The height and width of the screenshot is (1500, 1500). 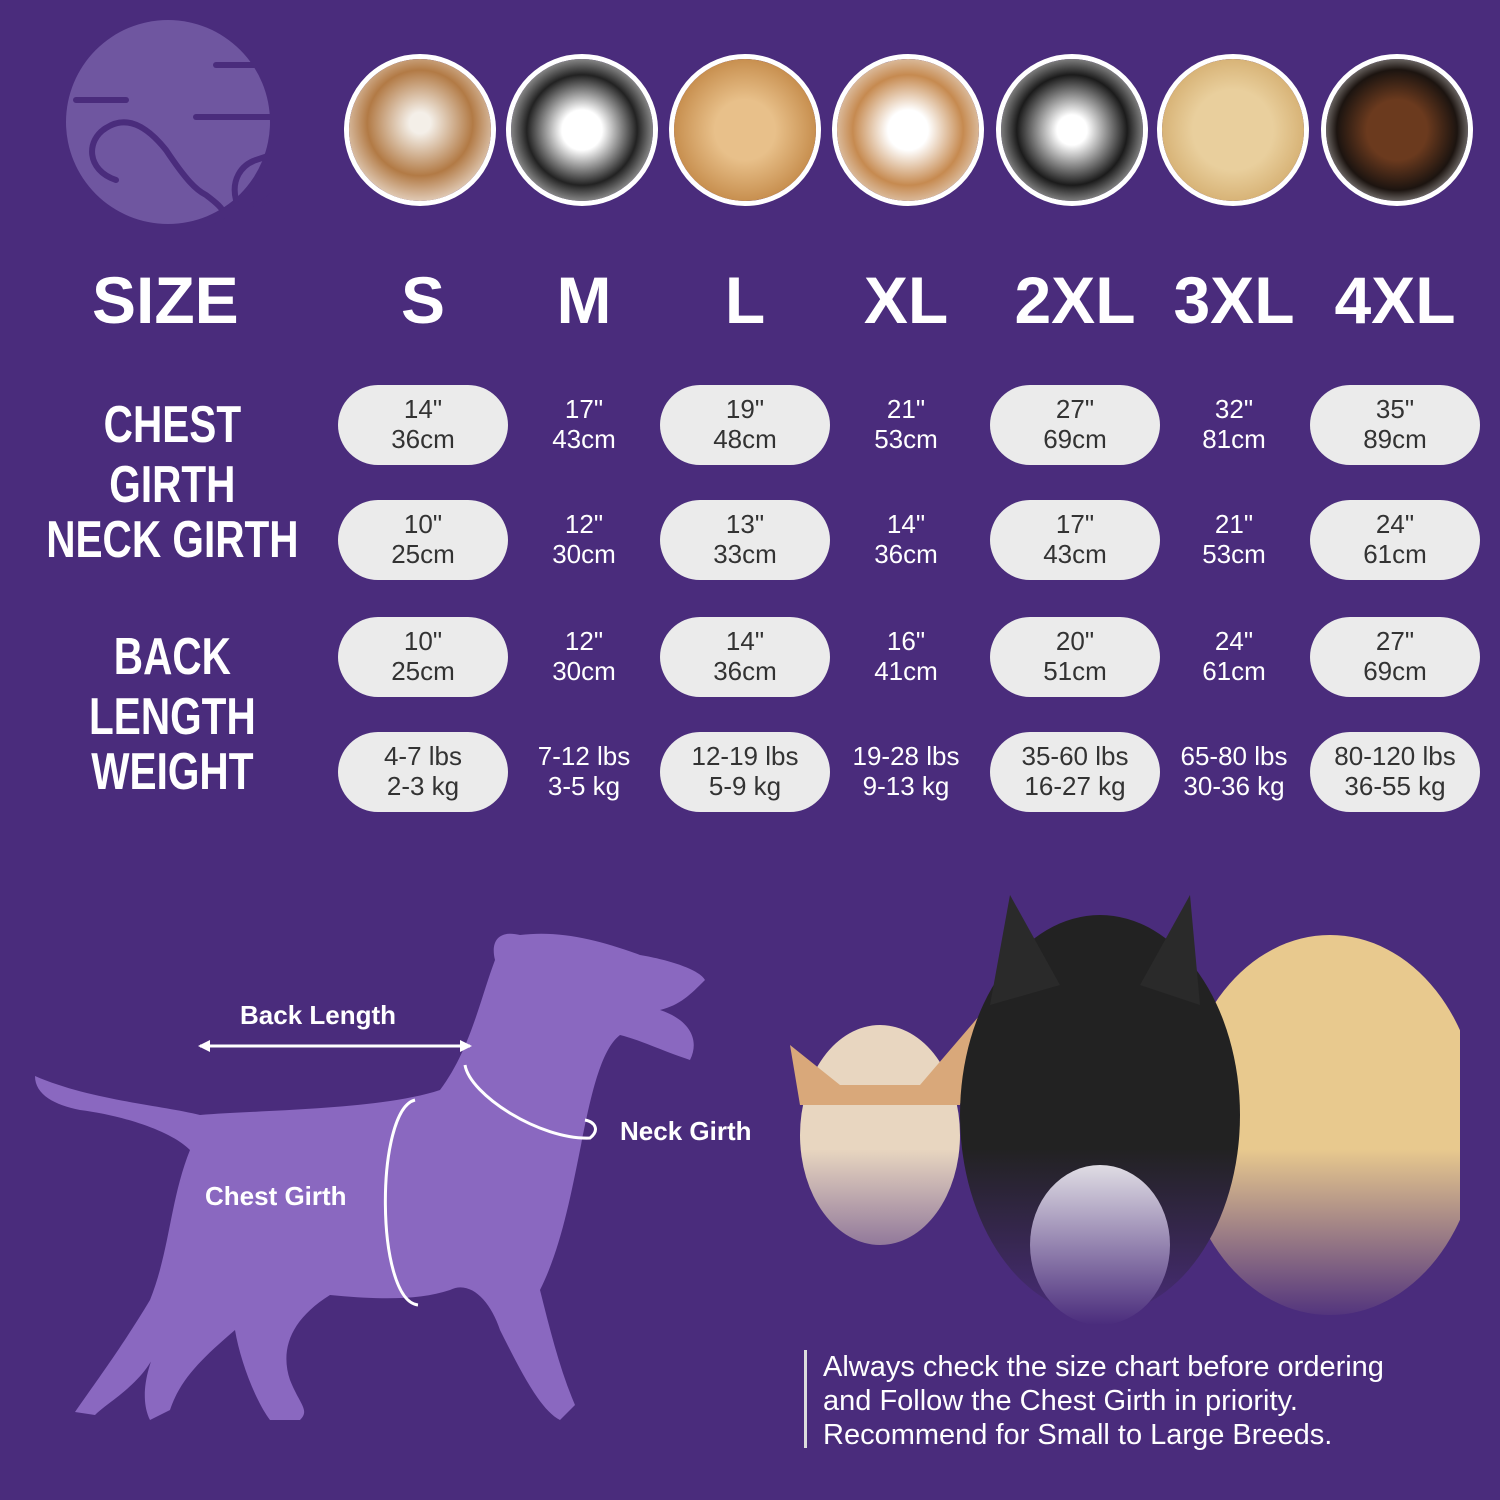 What do you see at coordinates (1395, 756) in the screenshot?
I see `cell-imperial: 80-120 lbs` at bounding box center [1395, 756].